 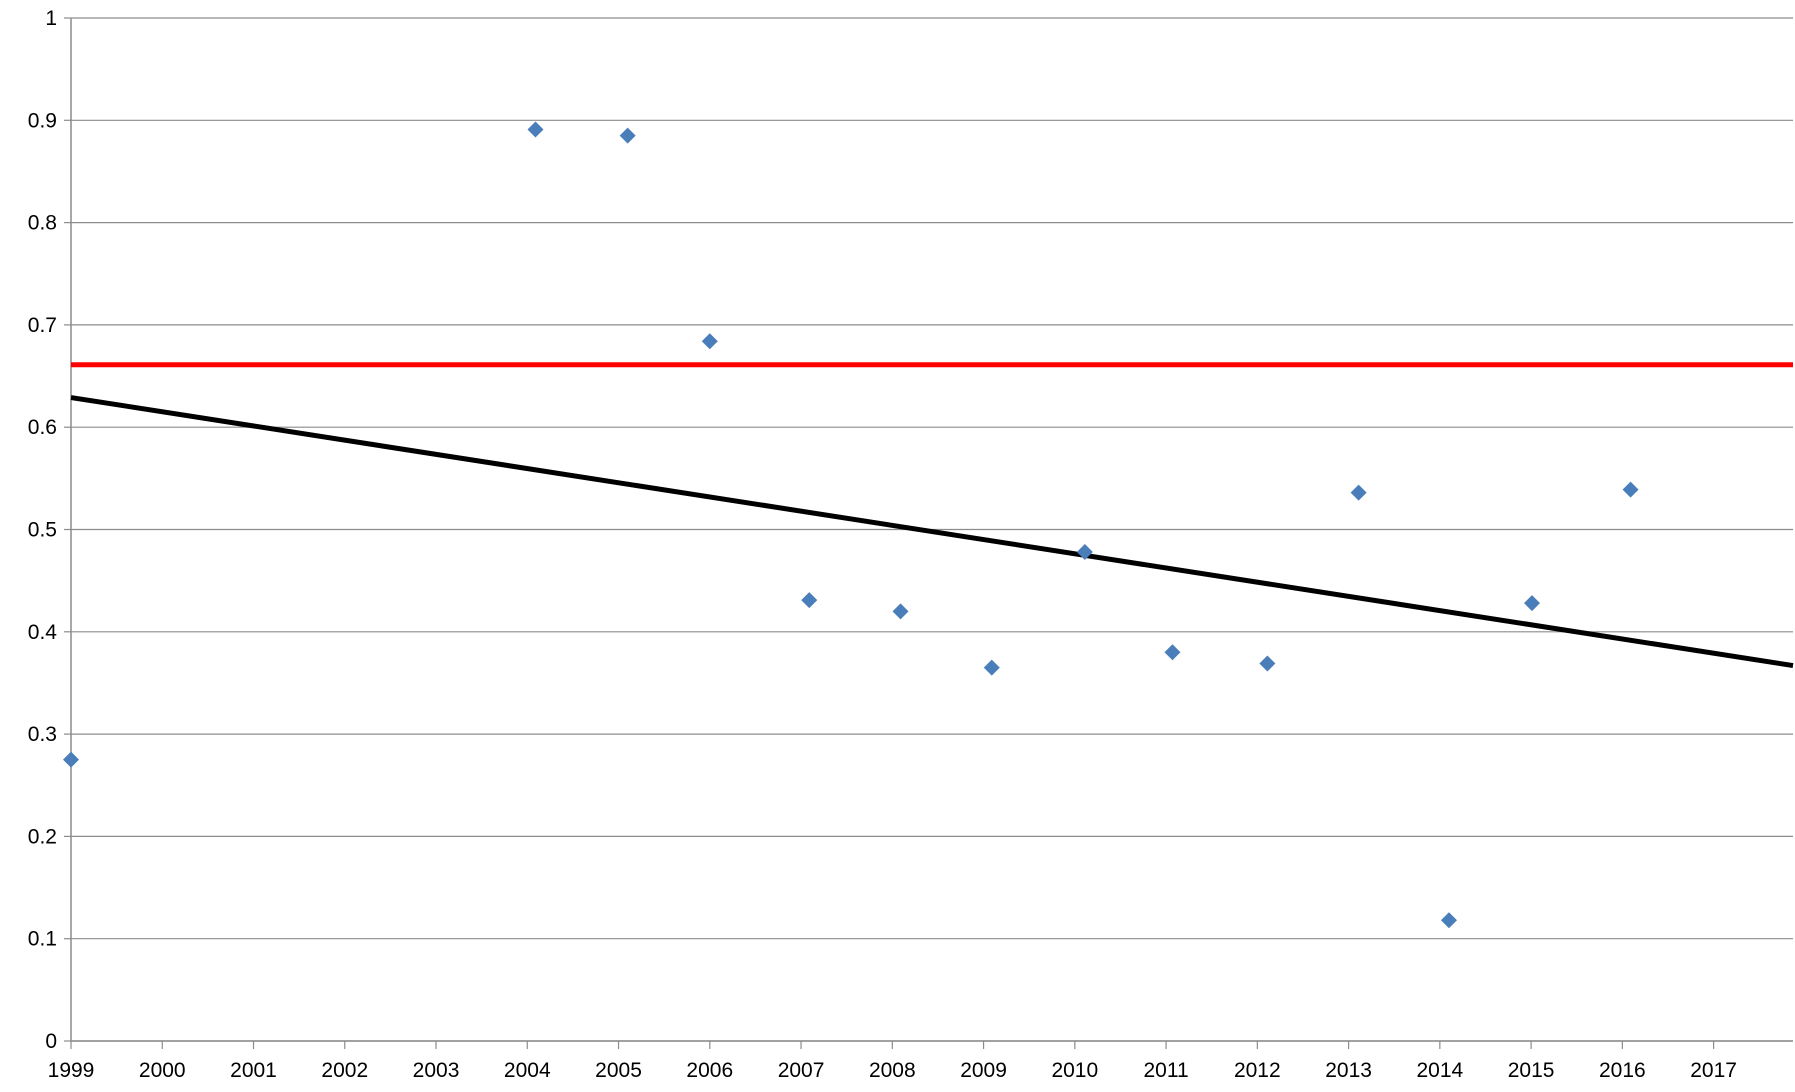 I want to click on x-tick-label: 2001, so click(x=253, y=1070).